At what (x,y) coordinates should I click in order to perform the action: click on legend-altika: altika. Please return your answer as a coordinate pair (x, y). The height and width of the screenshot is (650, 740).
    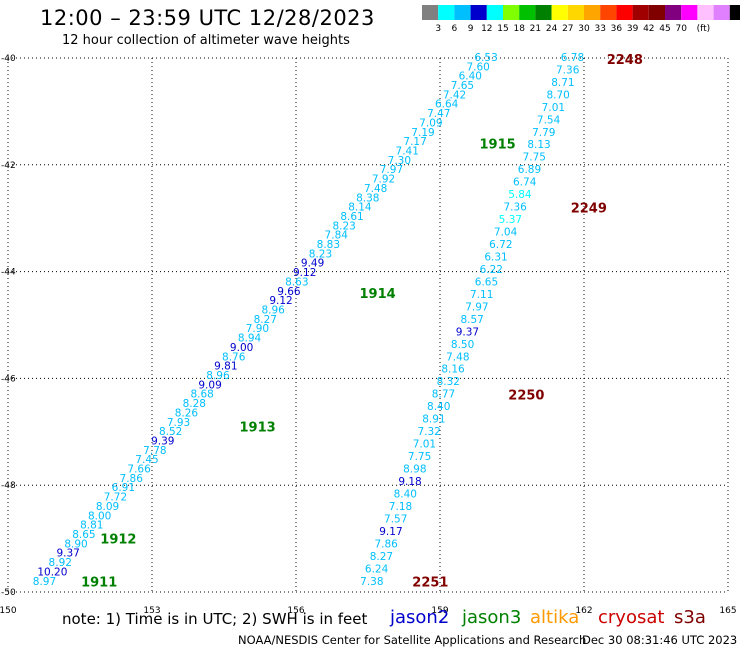
    Looking at the image, I should click on (555, 617).